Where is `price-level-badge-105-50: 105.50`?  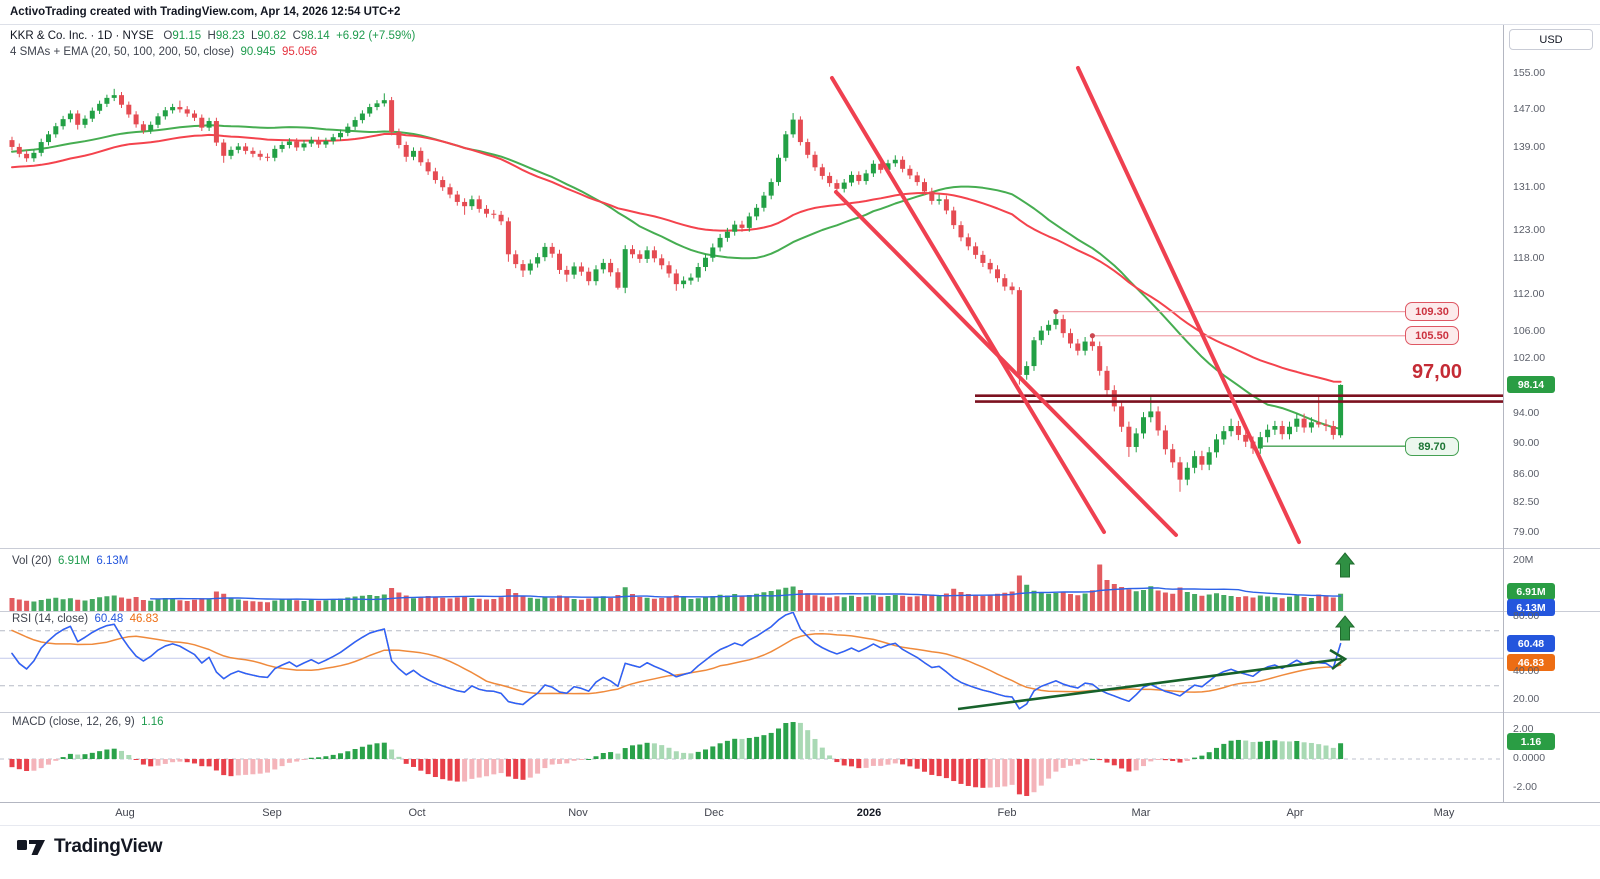
price-level-badge-105-50: 105.50 is located at coordinates (1432, 335).